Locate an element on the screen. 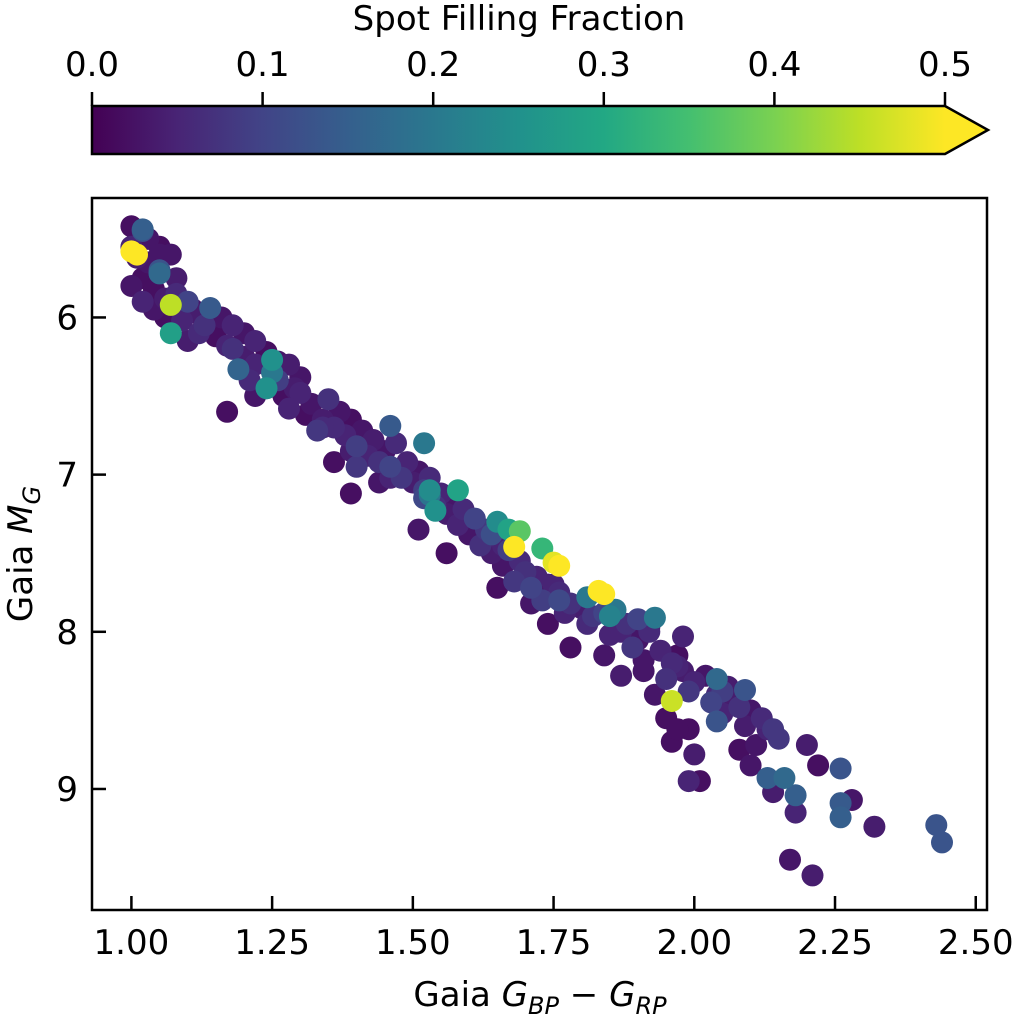  colorbar-tick-label: 0.5 is located at coordinates (945, 65).